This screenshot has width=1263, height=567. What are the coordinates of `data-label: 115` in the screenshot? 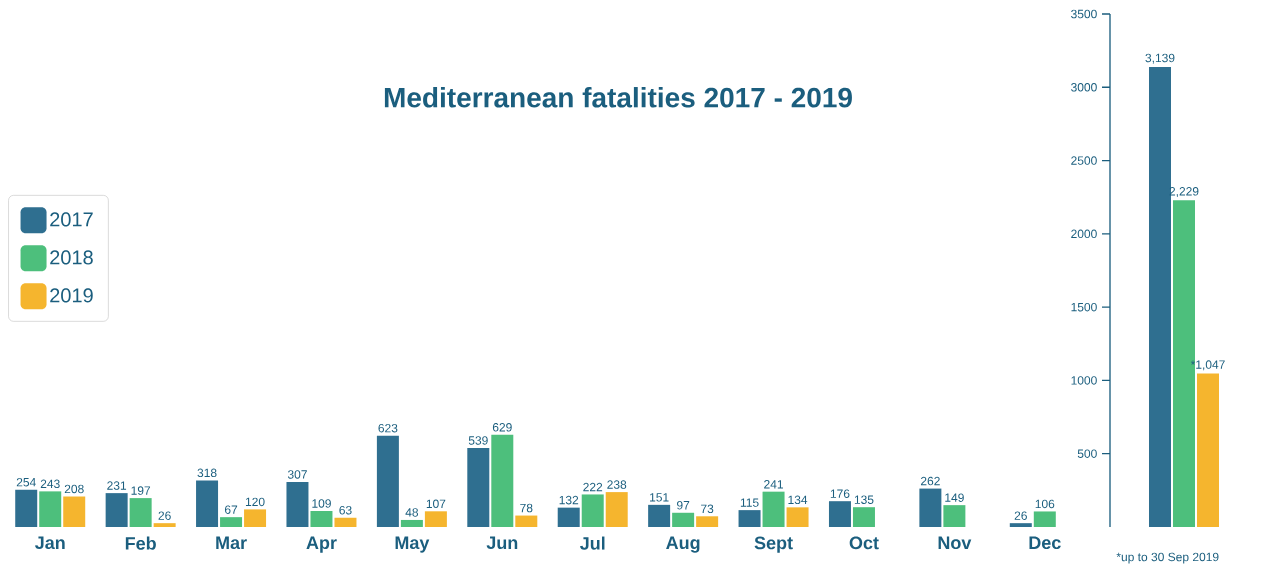 It's located at (749, 502).